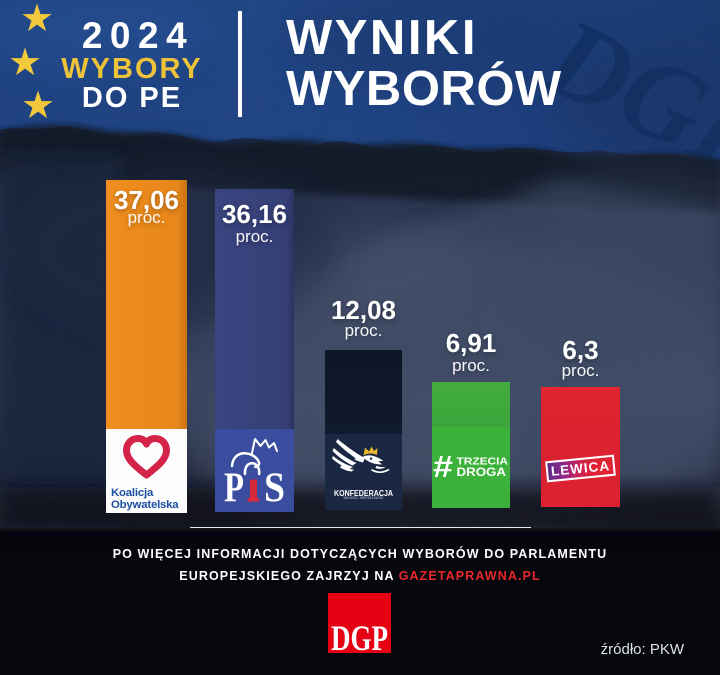 This screenshot has height=675, width=720. What do you see at coordinates (363, 493) in the screenshot?
I see `svg-text: KONFEDERACJA` at bounding box center [363, 493].